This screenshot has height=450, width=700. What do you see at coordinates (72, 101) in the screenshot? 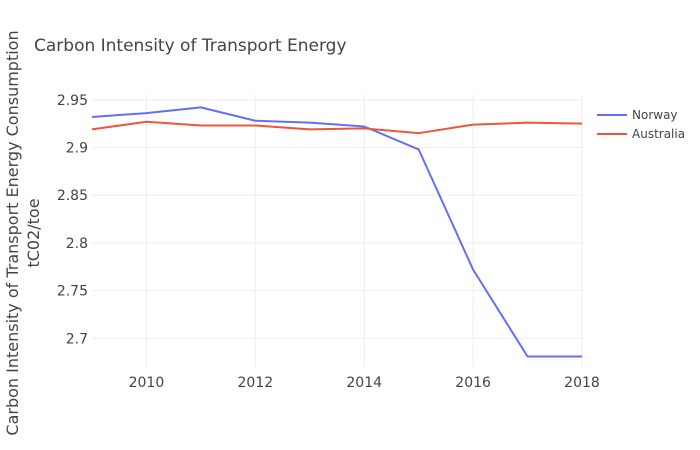
I see `y-tick-label: 2.95` at bounding box center [72, 101].